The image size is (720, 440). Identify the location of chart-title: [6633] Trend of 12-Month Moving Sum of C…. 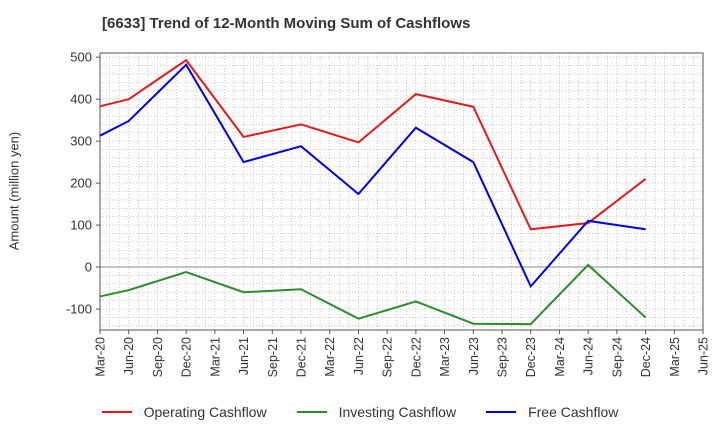
(286, 23).